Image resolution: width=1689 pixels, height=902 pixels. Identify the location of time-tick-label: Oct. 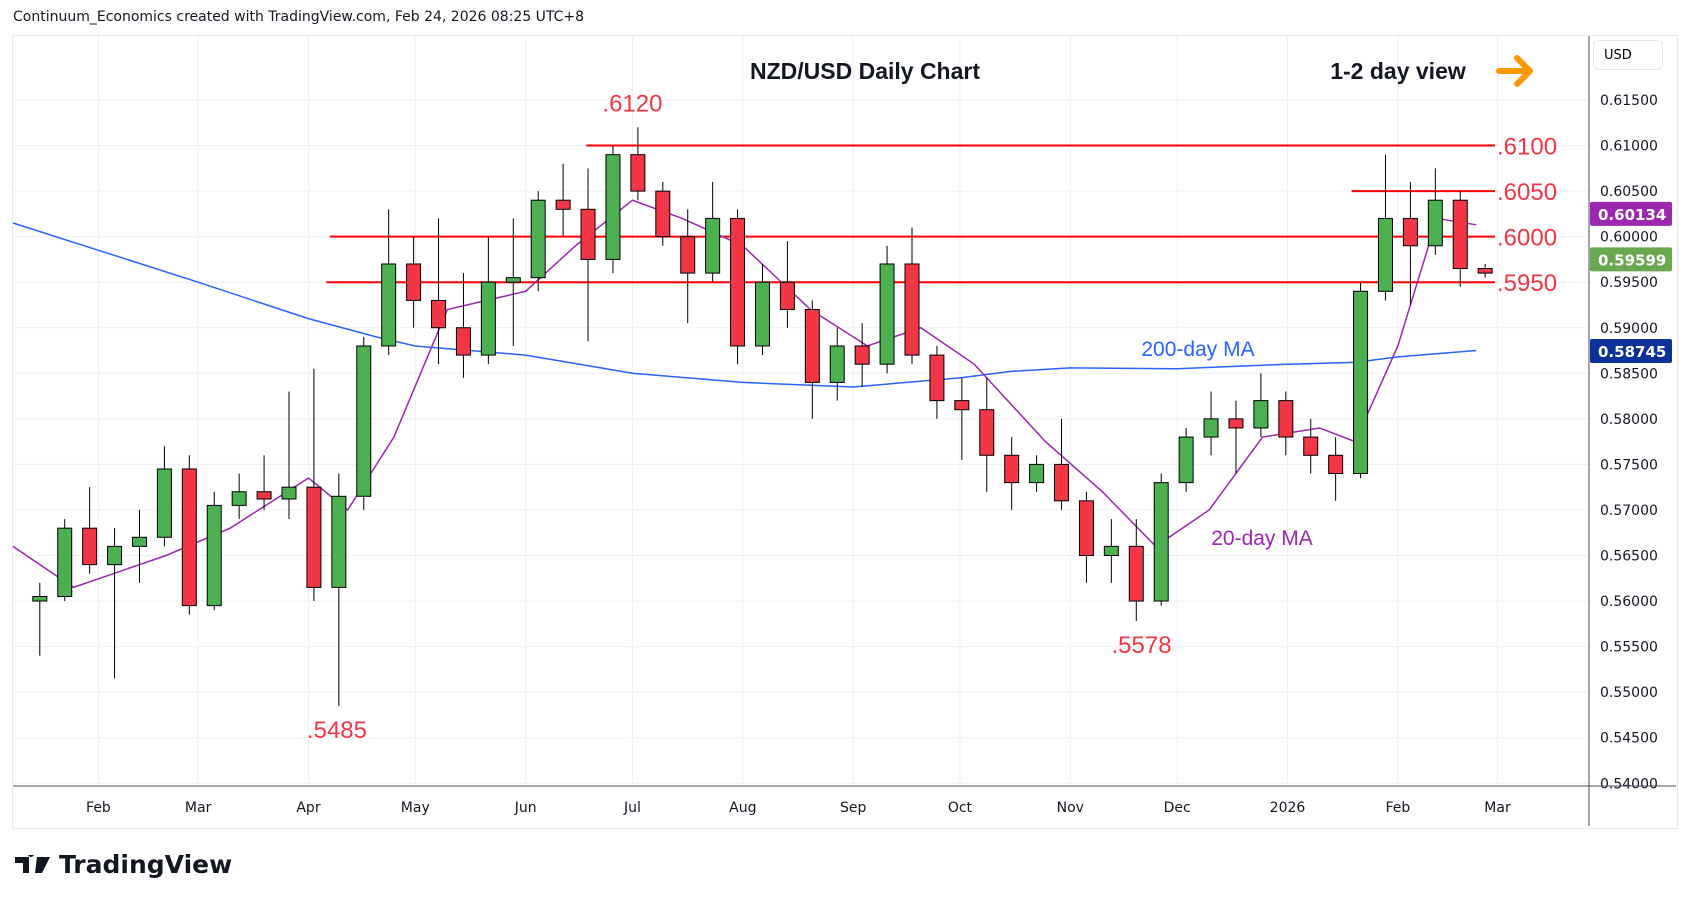
(960, 808).